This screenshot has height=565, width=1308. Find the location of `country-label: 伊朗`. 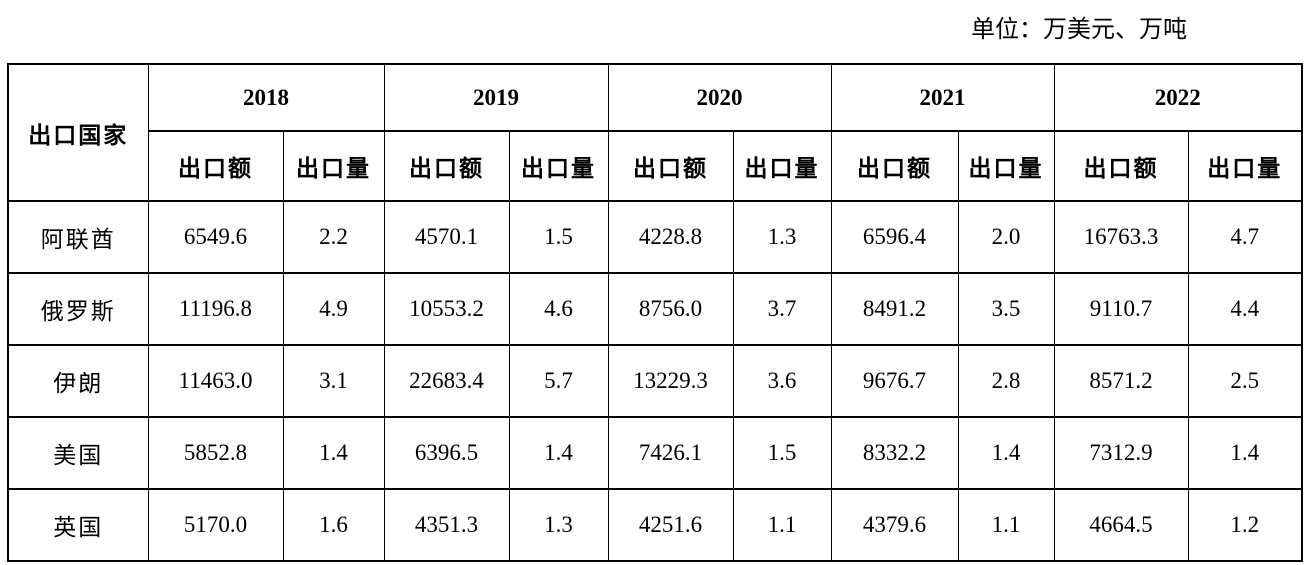

country-label: 伊朗 is located at coordinates (78, 381).